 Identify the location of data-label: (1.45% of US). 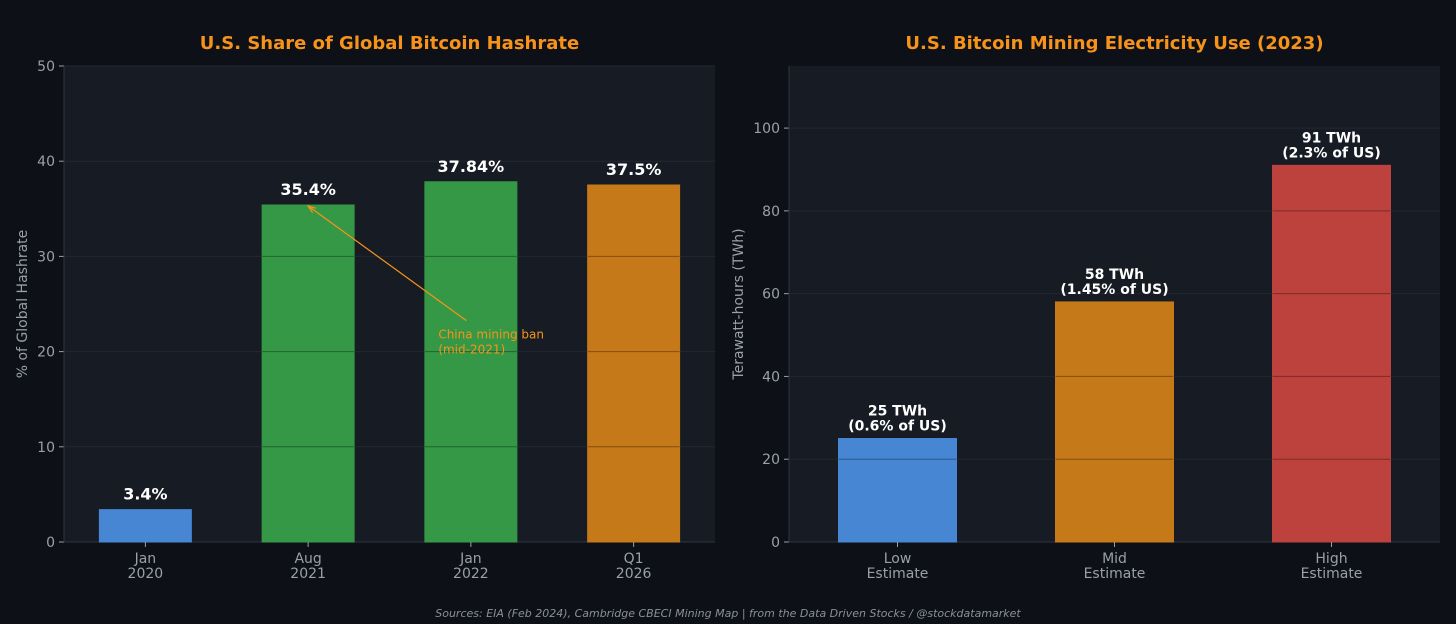
(1114, 290).